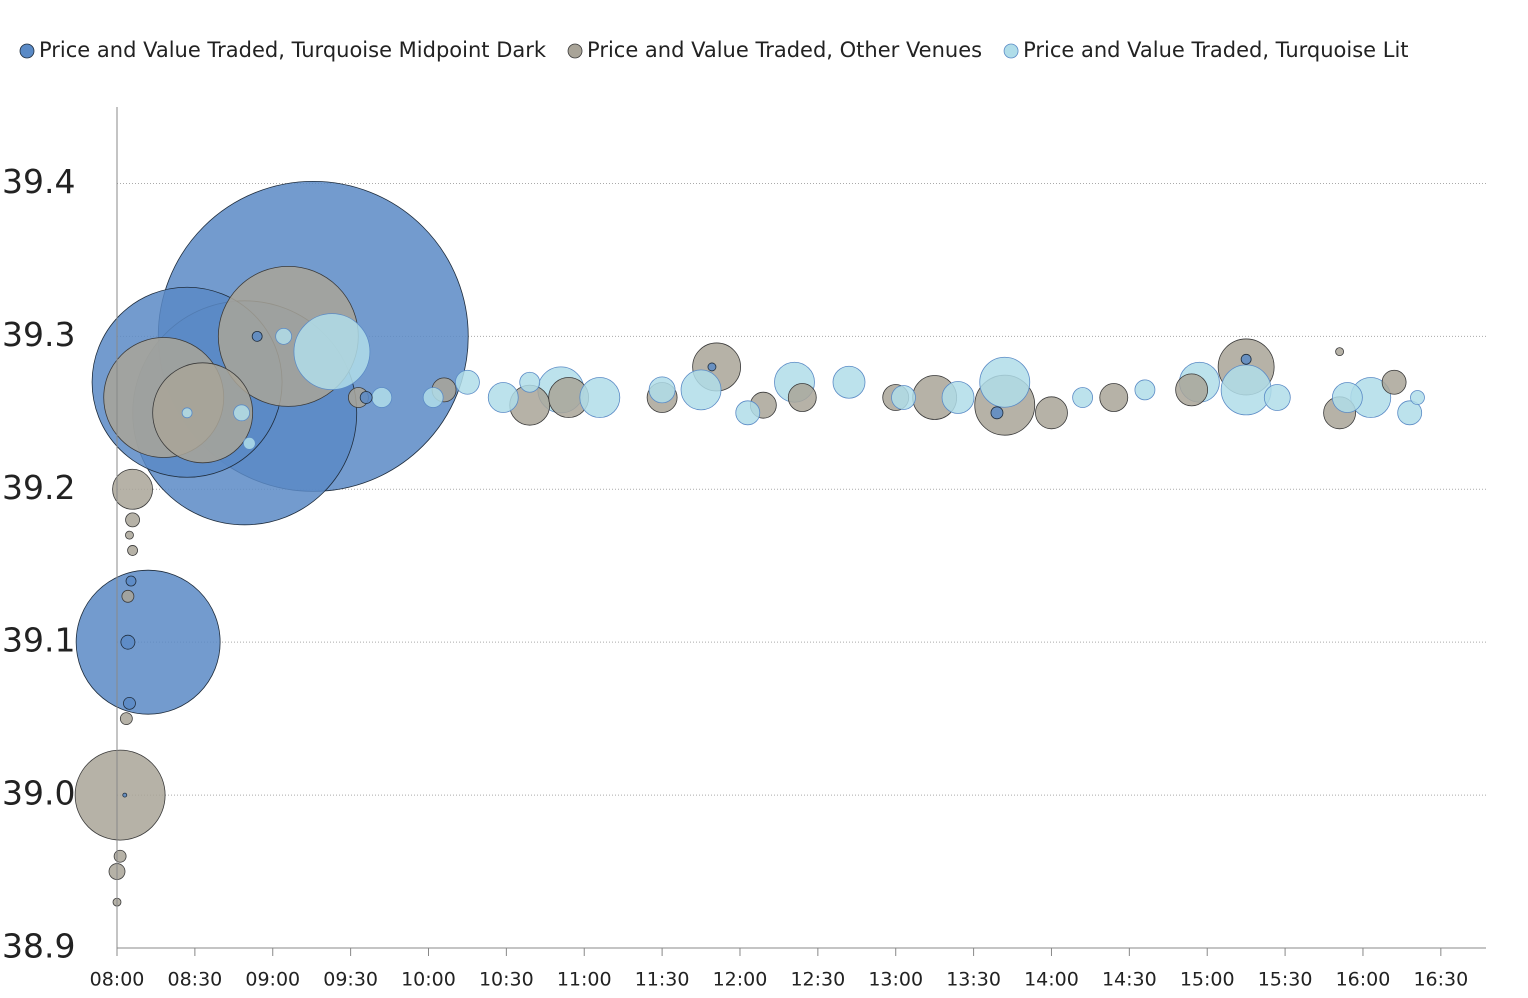 Image resolution: width=1528 pixels, height=998 pixels. What do you see at coordinates (194, 980) in the screenshot?
I see `x-tick-label: 08:30` at bounding box center [194, 980].